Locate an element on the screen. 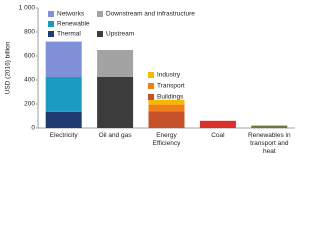 The width and height of the screenshot is (320, 240). x-tick-label: Coal is located at coordinates (218, 135).